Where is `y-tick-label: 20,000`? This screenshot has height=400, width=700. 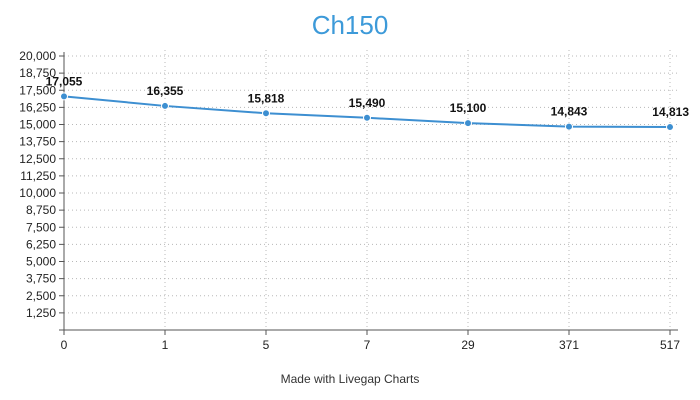 y-tick-label: 20,000 is located at coordinates (37, 56).